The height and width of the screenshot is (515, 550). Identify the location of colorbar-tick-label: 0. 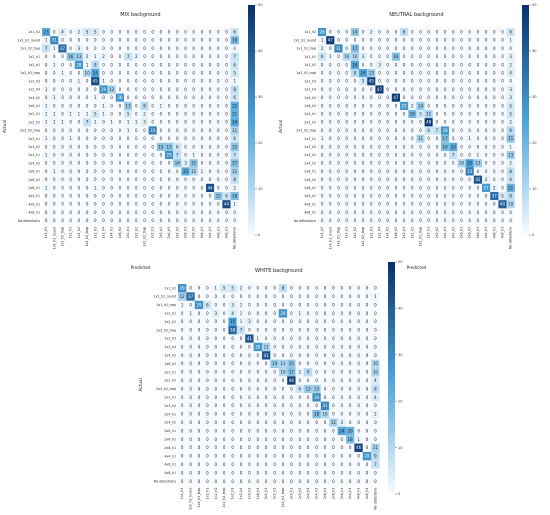
(259, 235).